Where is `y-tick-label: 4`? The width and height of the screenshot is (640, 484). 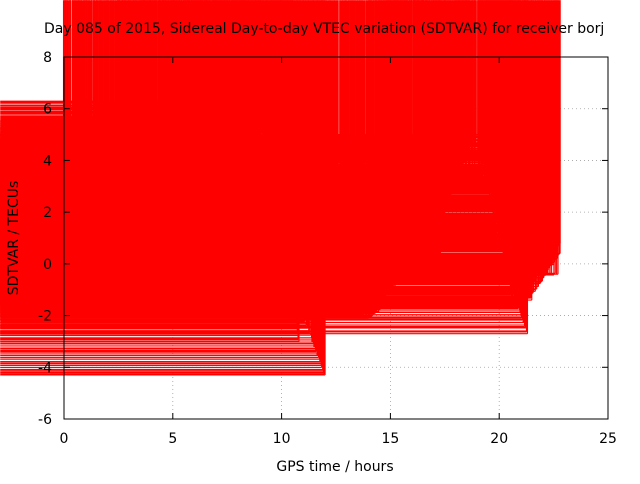
y-tick-label: 4 is located at coordinates (47, 161).